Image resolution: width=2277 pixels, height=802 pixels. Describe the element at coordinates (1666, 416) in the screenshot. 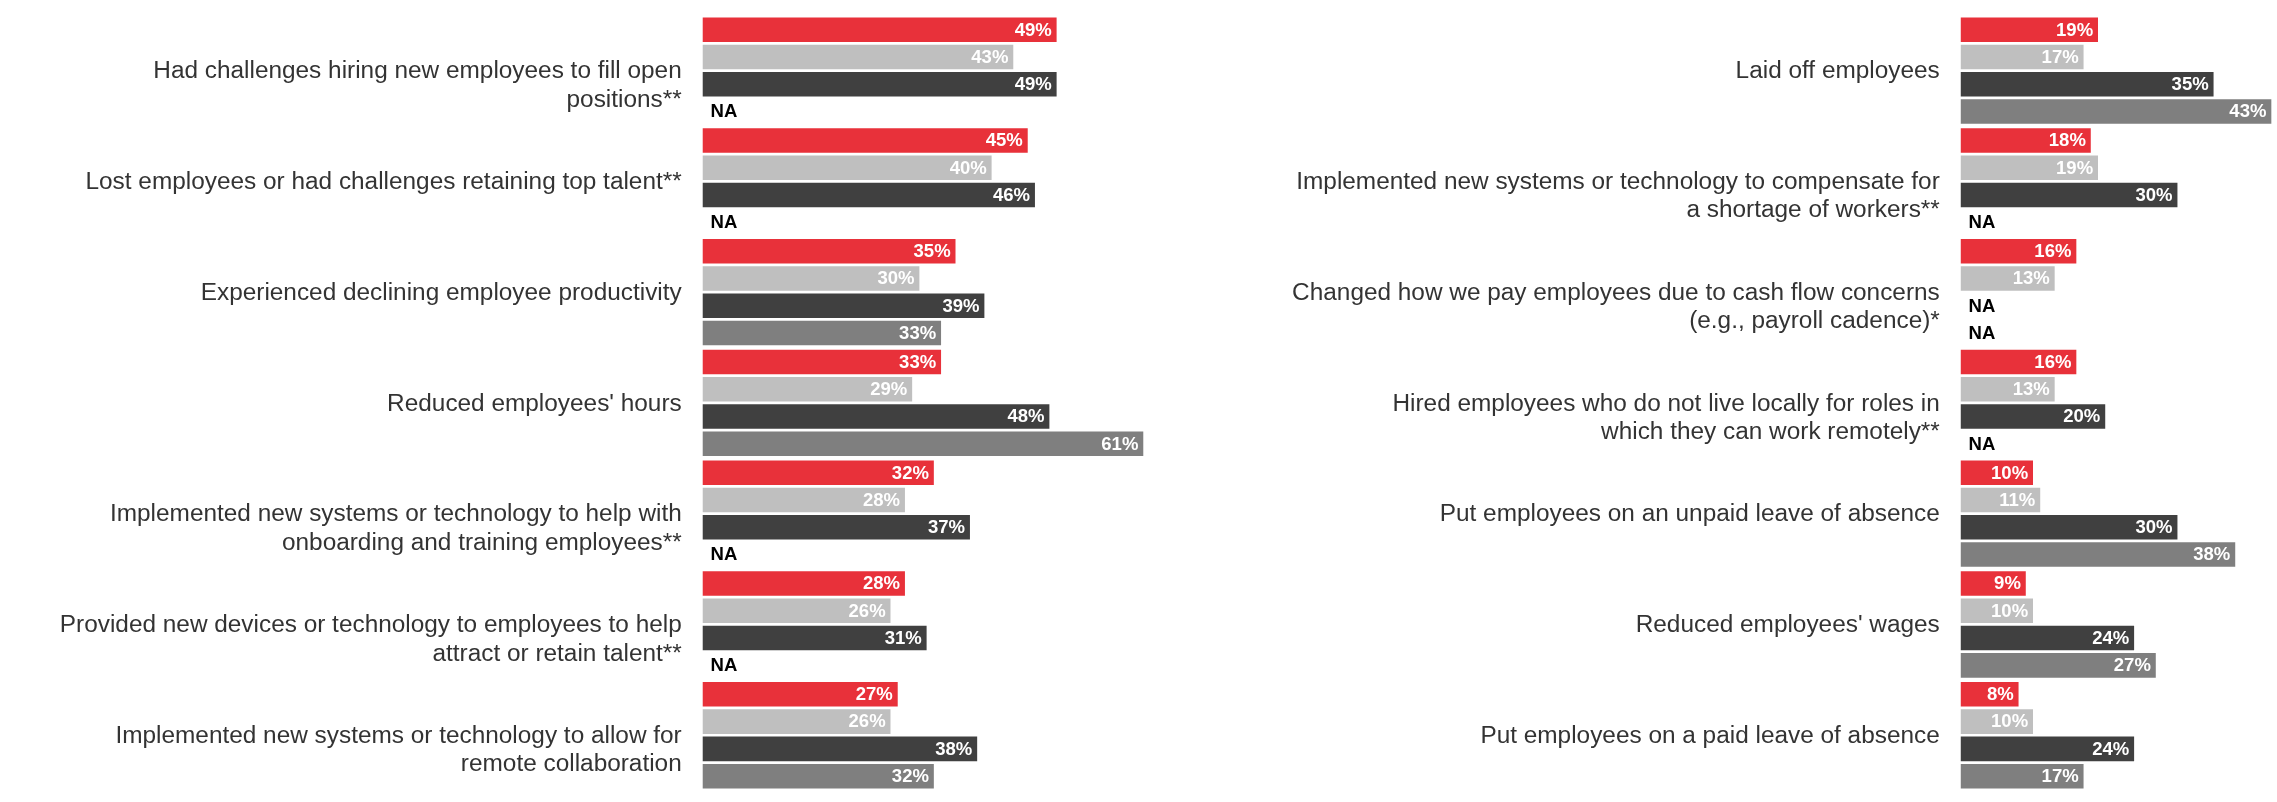

I see `y-tick-label: Hired employees who do not live locally for roles in which they can work remotely**` at that location.